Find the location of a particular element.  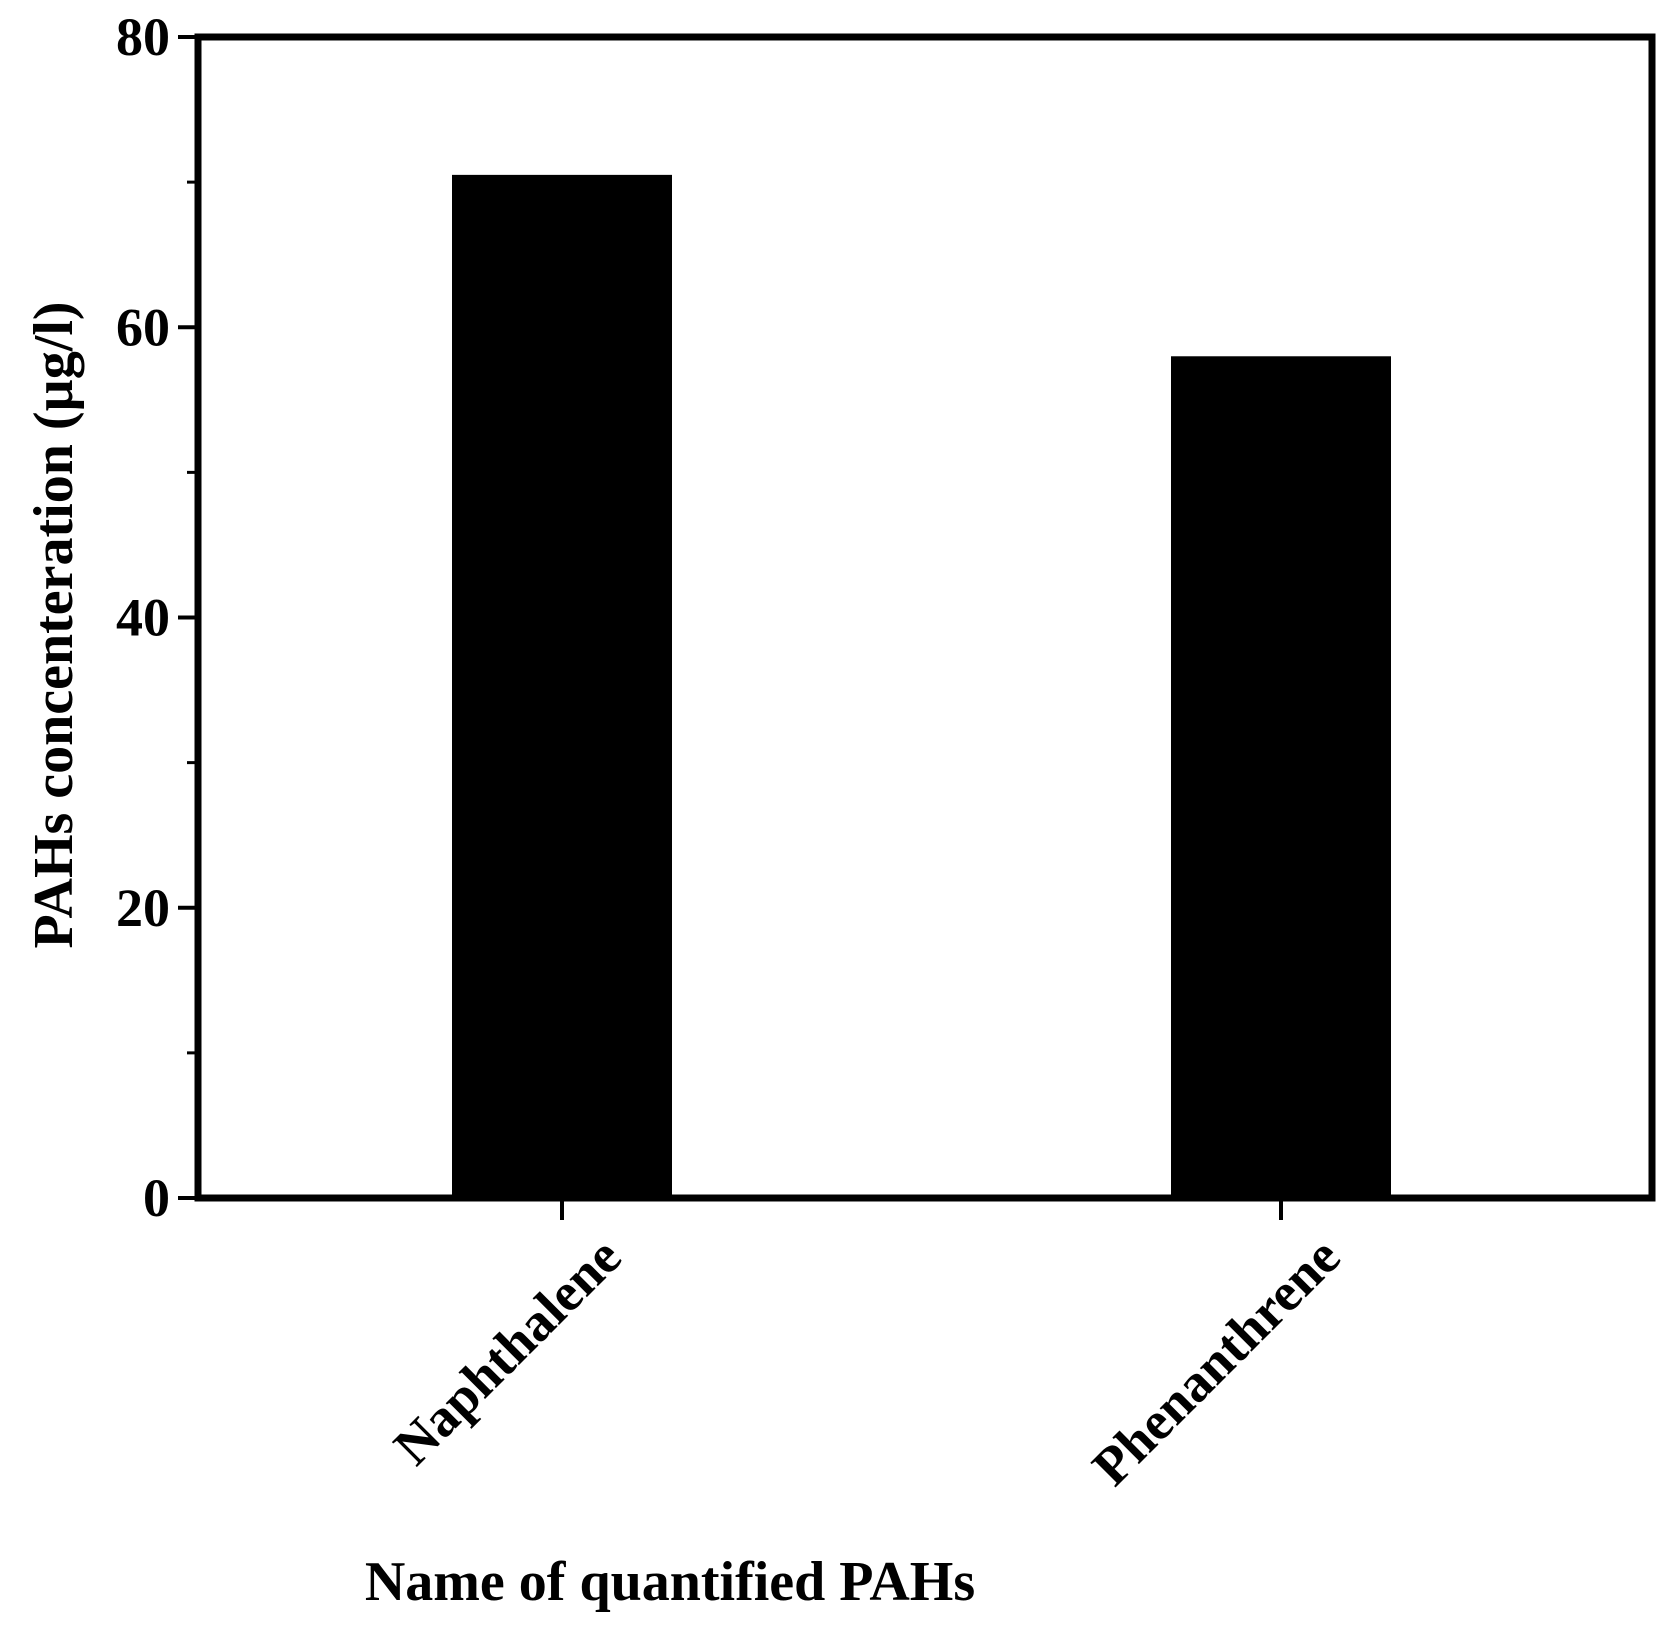

x-tick-label: Naphthalene is located at coordinates (507, 1351).